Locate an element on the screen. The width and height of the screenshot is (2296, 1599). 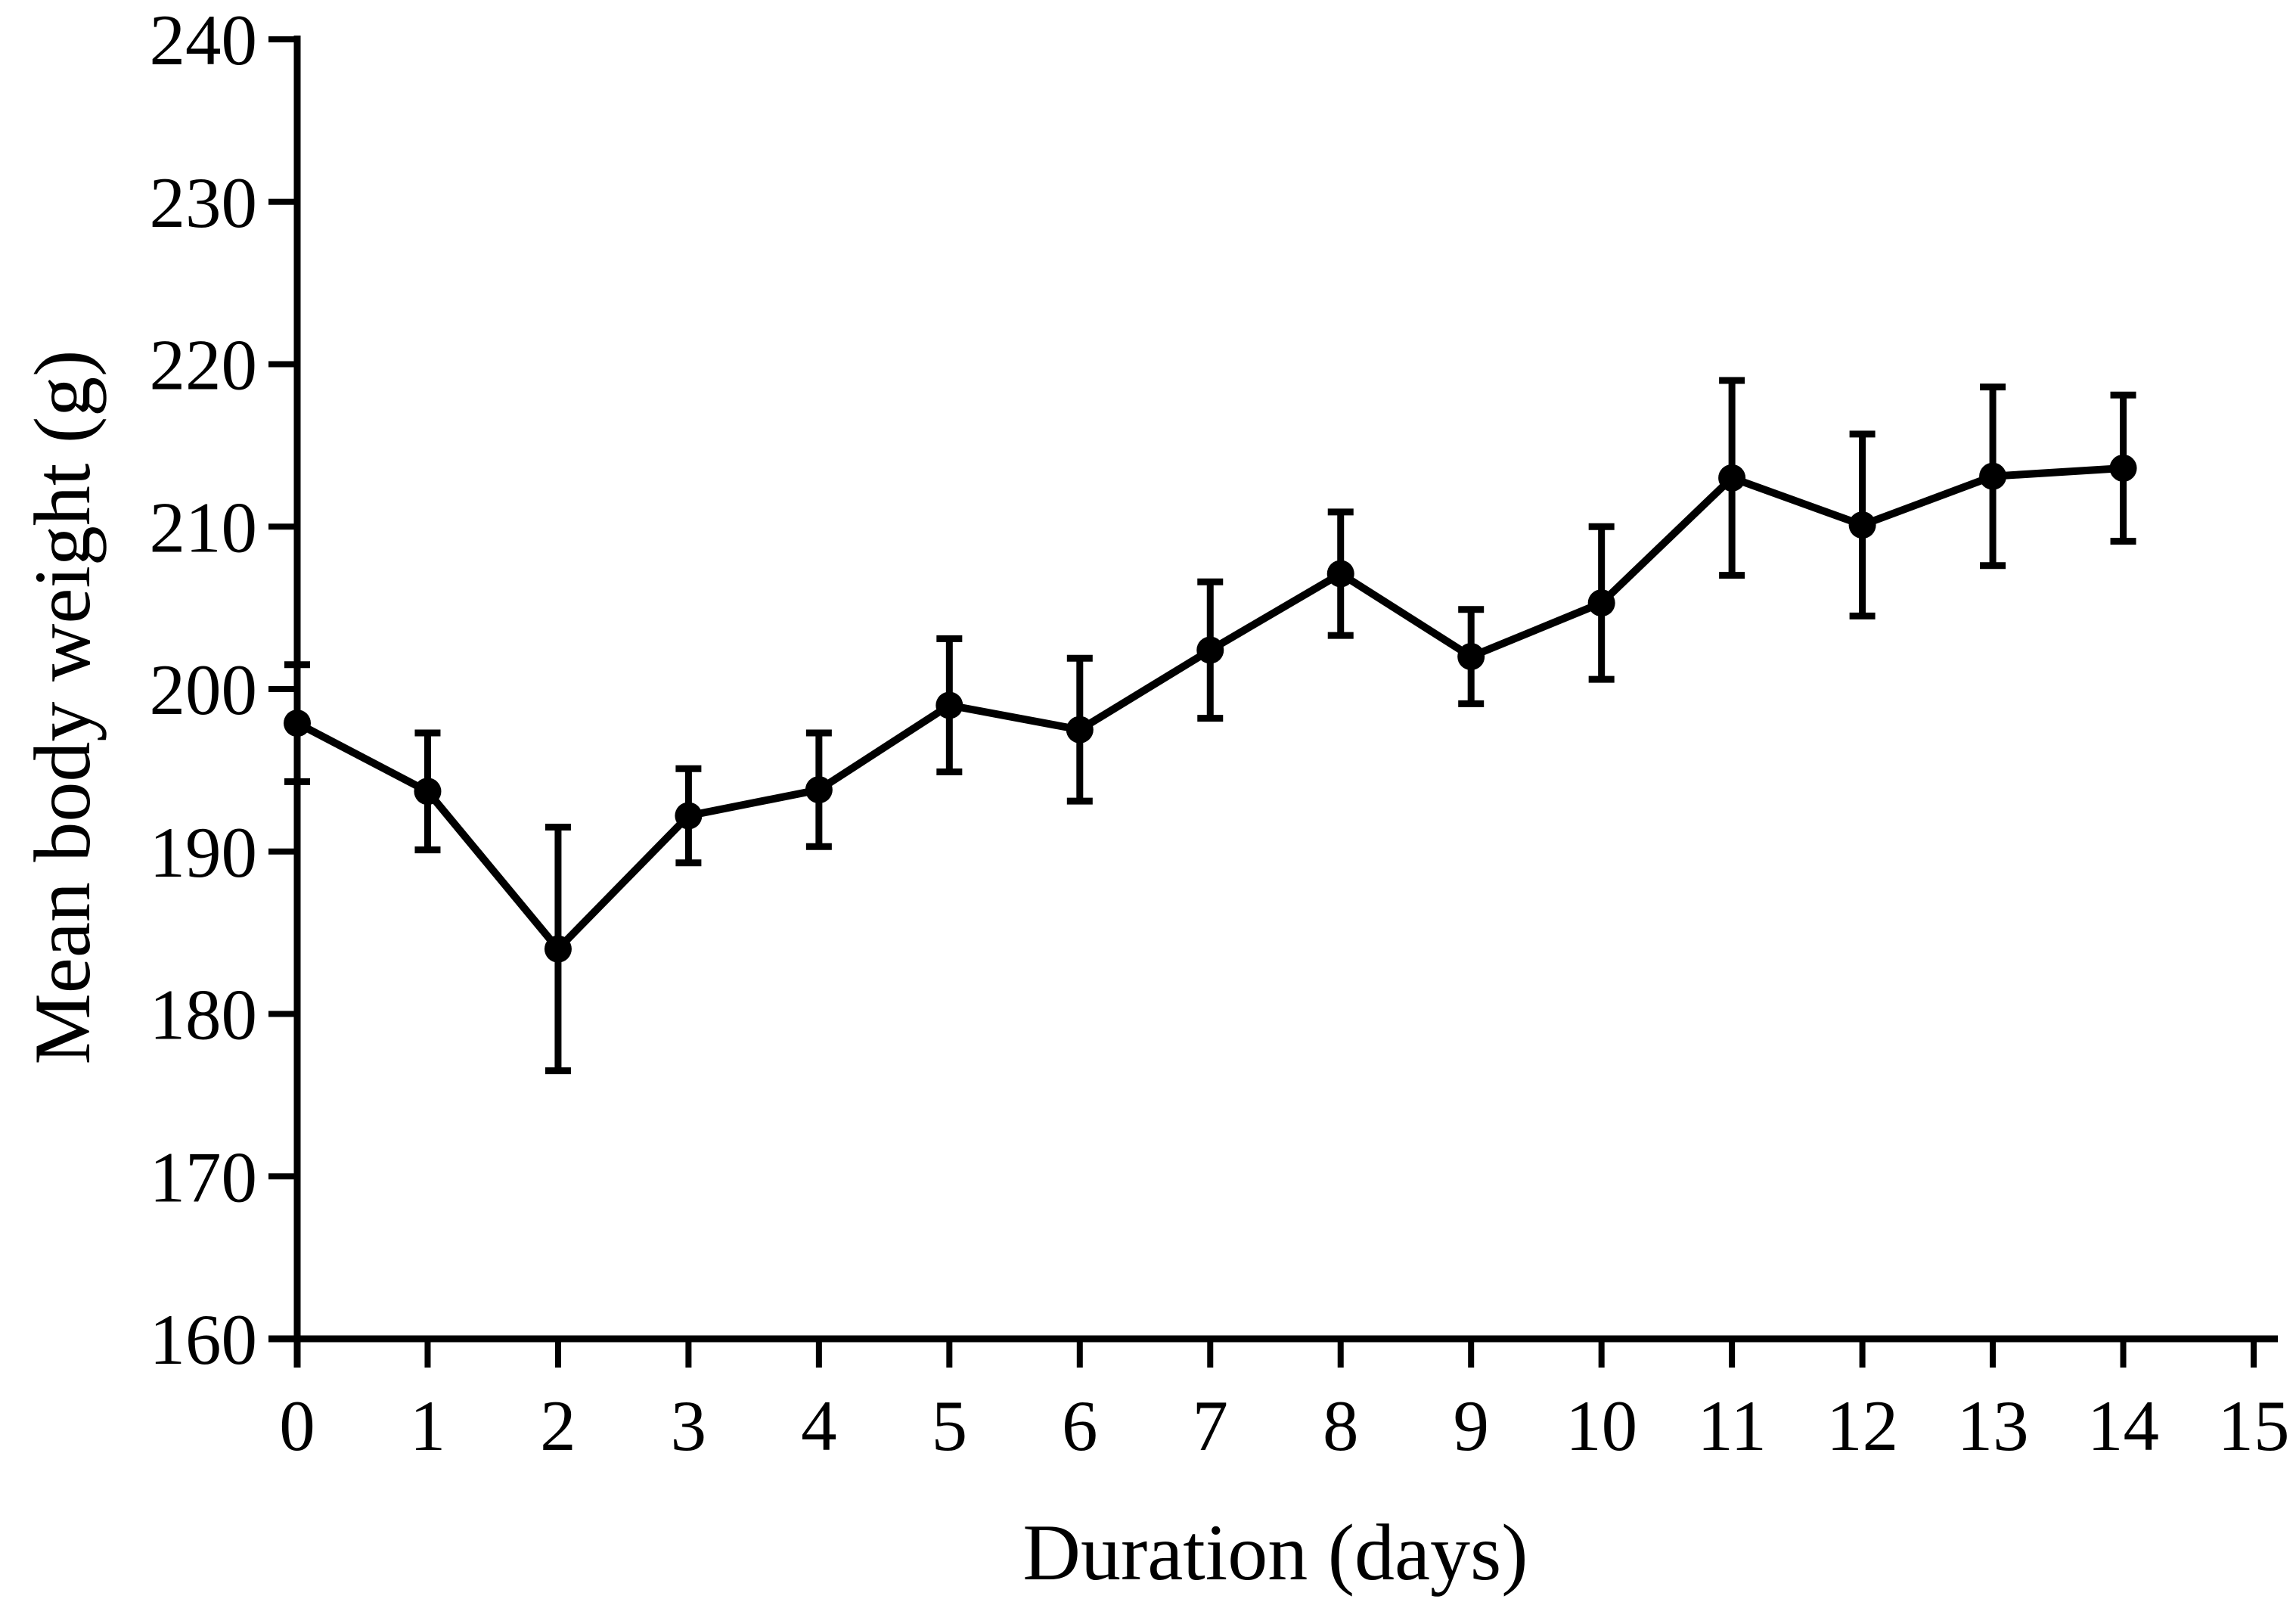
x-tick-label: 2 is located at coordinates (558, 1426).